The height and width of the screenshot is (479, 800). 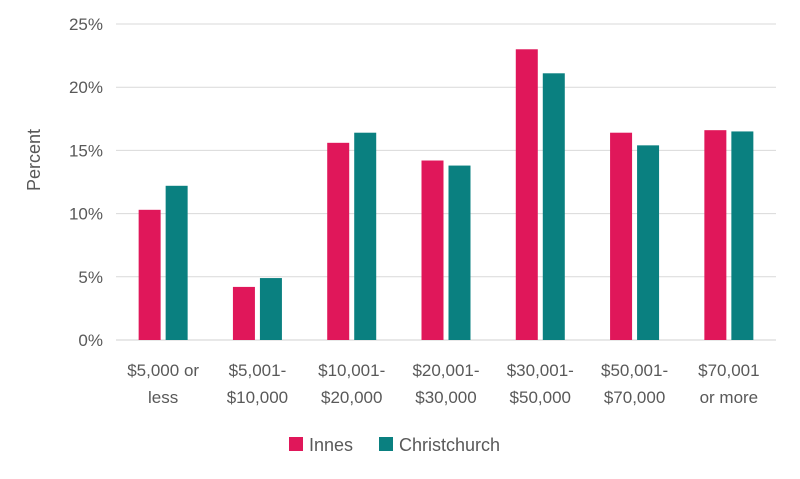 I want to click on x-tick-label: $5,001-, so click(x=258, y=370).